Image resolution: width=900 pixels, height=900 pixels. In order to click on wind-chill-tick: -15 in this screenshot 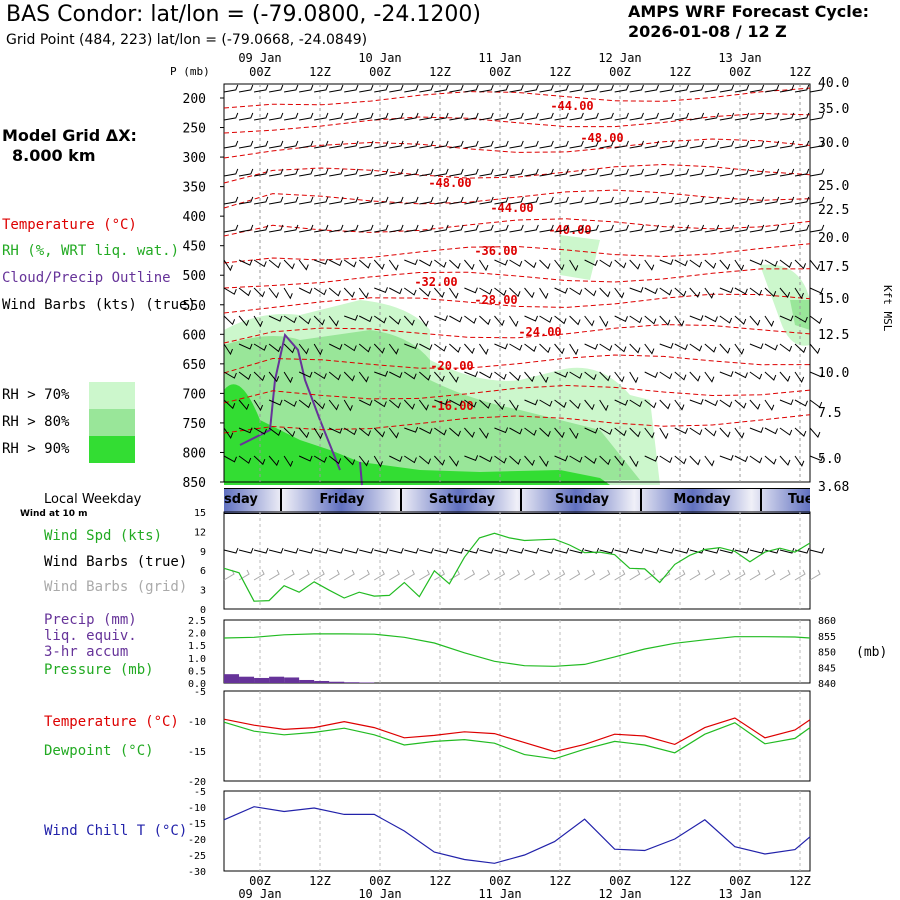, I will do `click(197, 824)`.